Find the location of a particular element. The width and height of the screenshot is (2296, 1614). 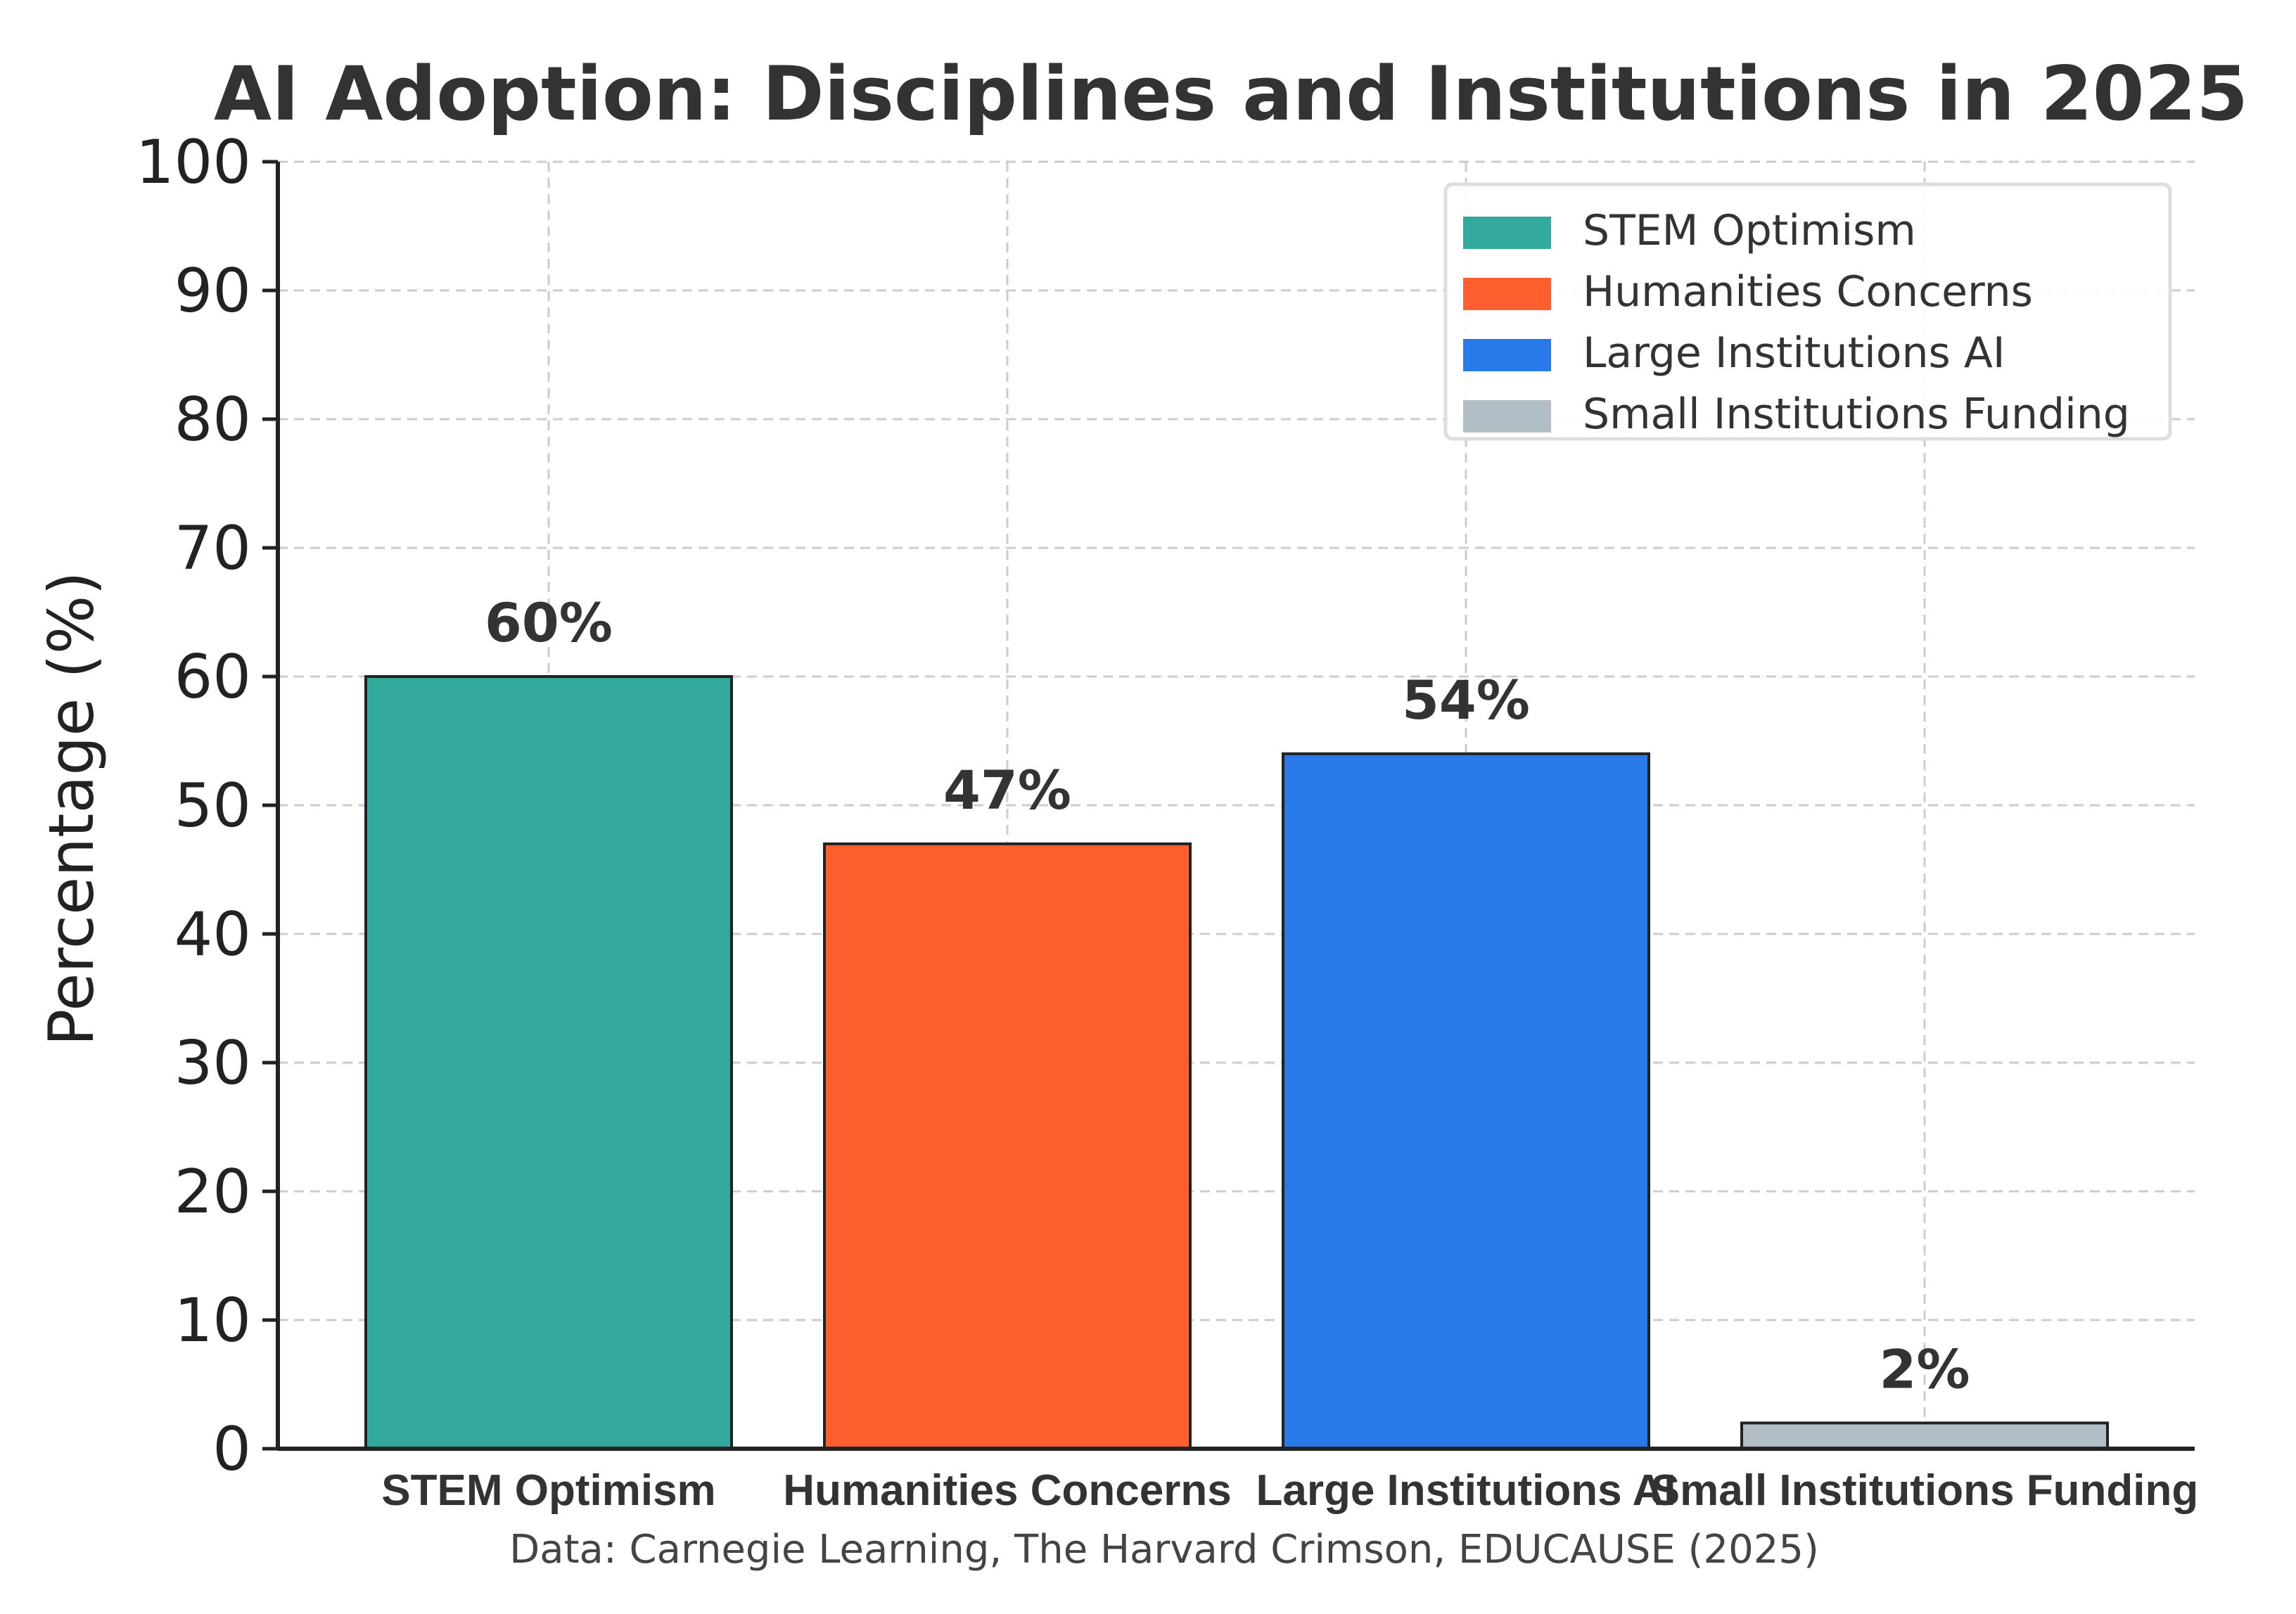

legend-box is located at coordinates (1808, 312).